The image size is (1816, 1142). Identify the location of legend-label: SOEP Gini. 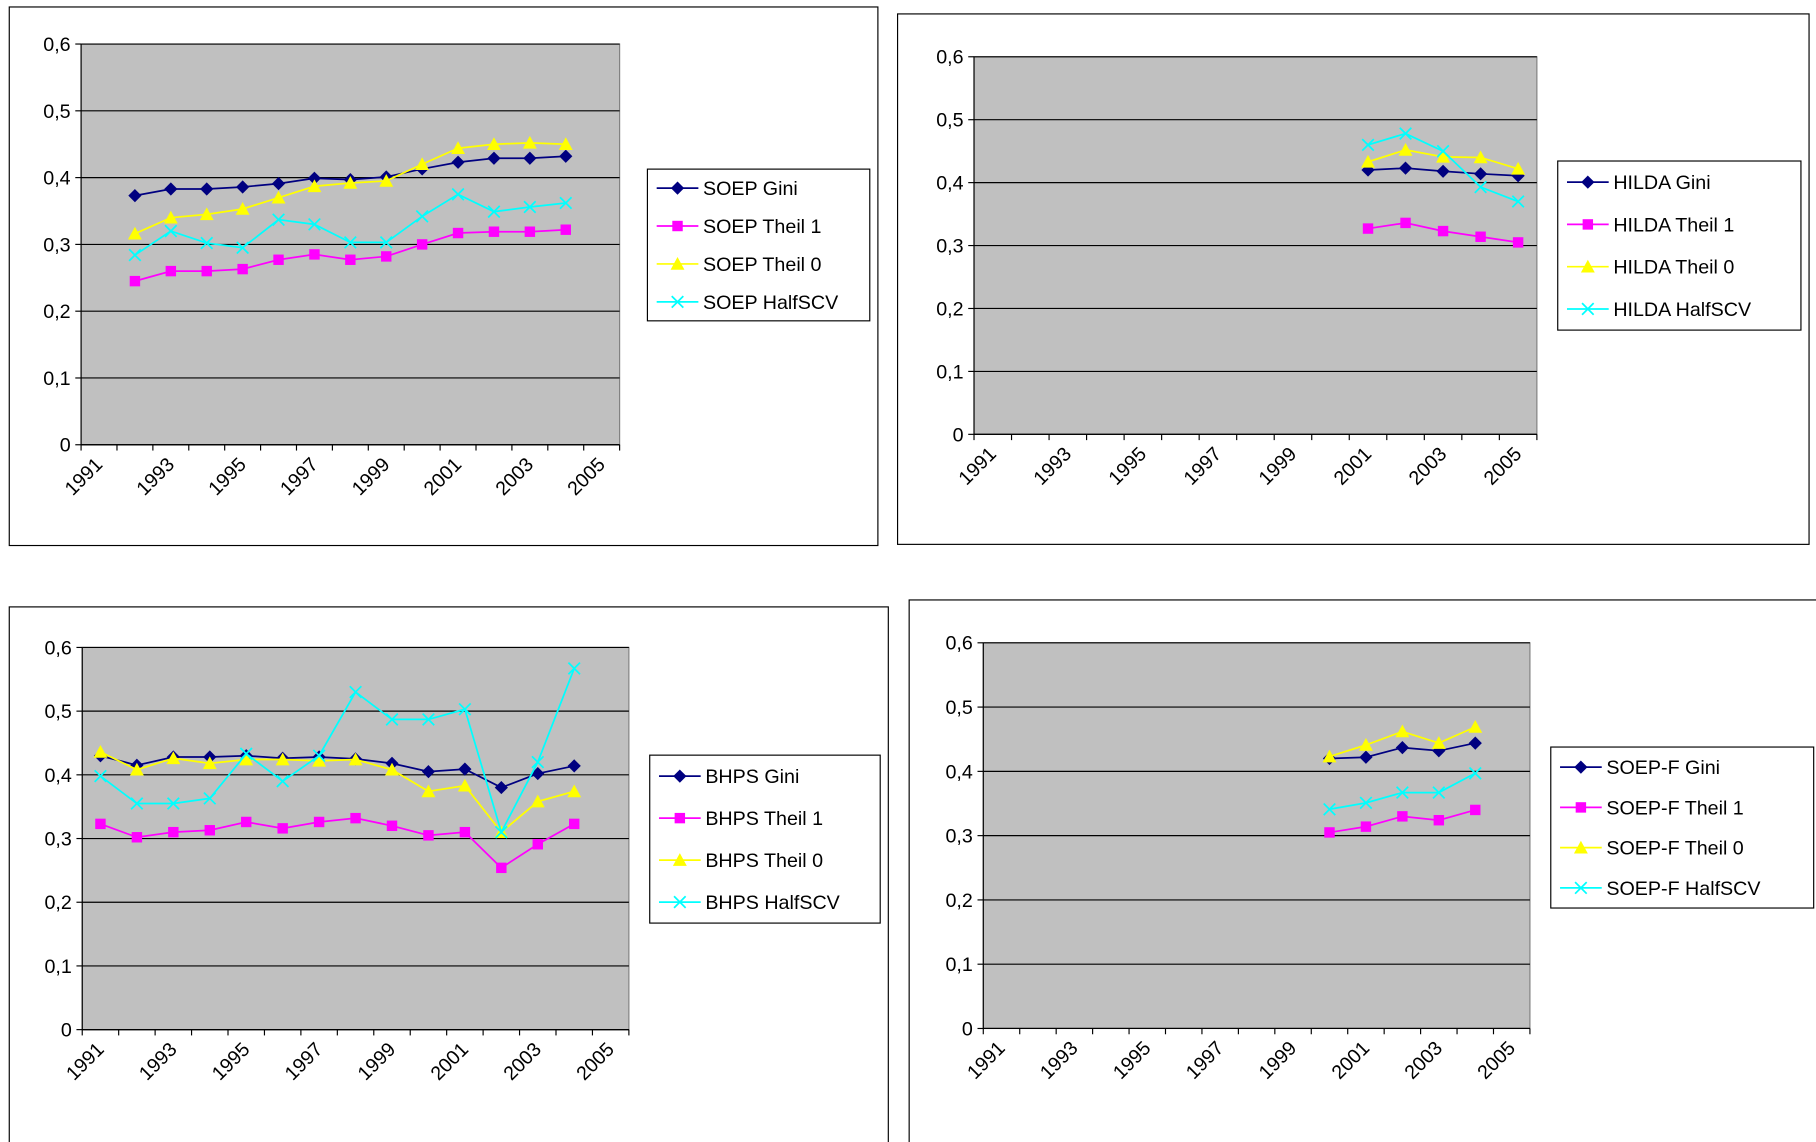
(750, 189).